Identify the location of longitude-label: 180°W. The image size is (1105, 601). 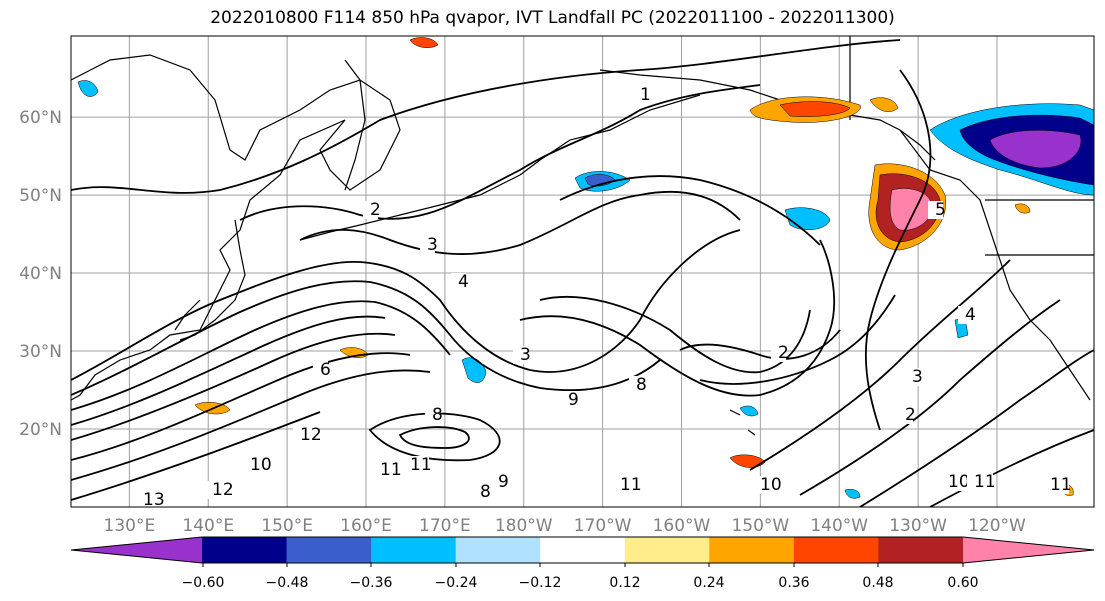
(524, 526).